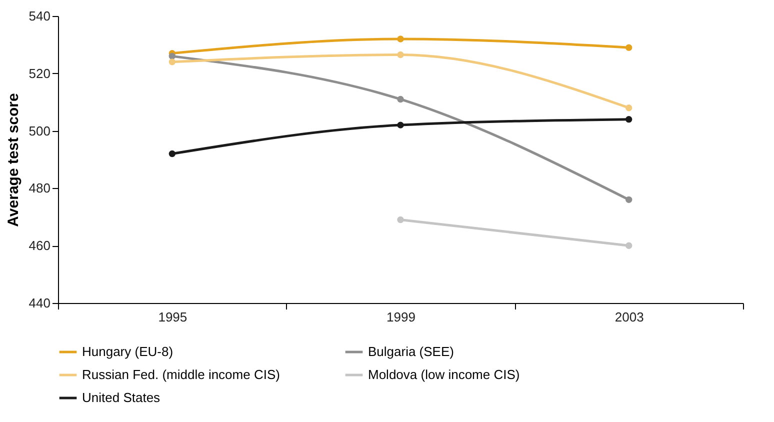  What do you see at coordinates (629, 317) in the screenshot?
I see `x-tick-label: 2003` at bounding box center [629, 317].